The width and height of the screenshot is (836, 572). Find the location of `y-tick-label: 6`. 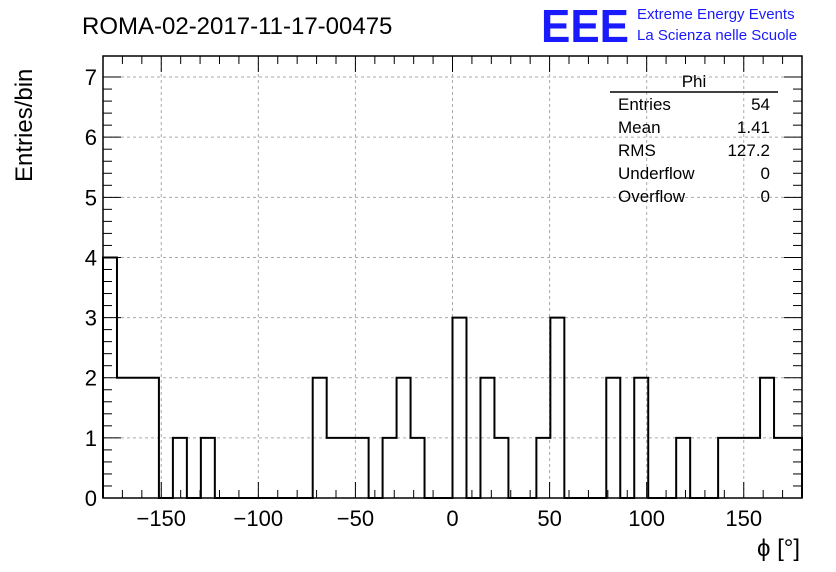

y-tick-label: 6 is located at coordinates (91, 137).